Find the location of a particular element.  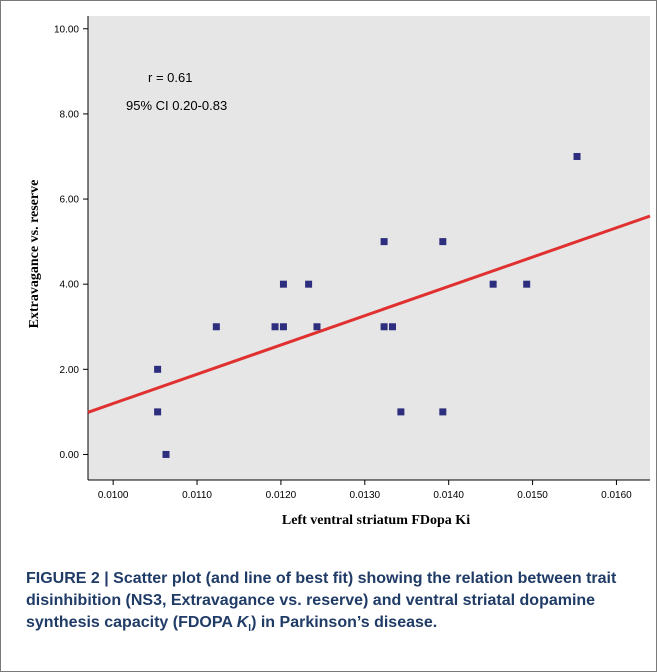

x-tick-label: 0.0140 is located at coordinates (448, 495).